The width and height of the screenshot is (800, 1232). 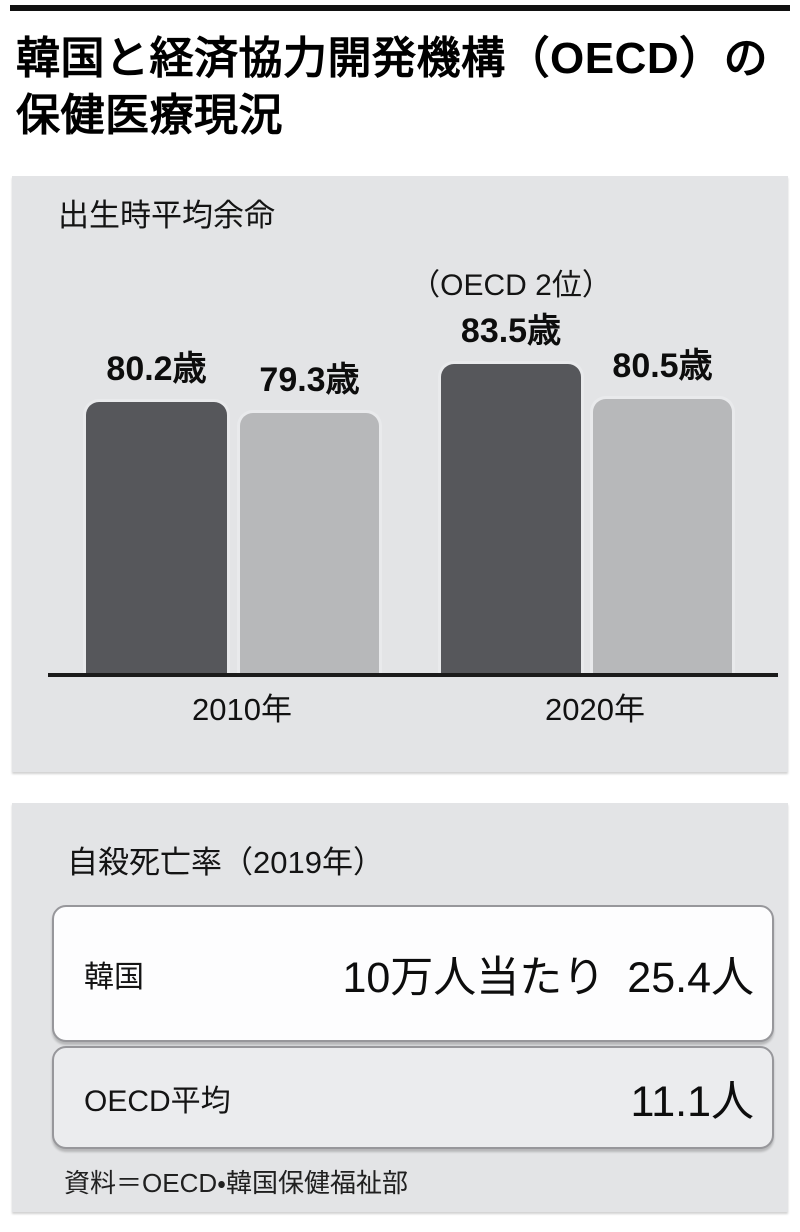 I want to click on bar-korea-2020: （OECD 2位） 83.5歳, so click(x=511, y=471).